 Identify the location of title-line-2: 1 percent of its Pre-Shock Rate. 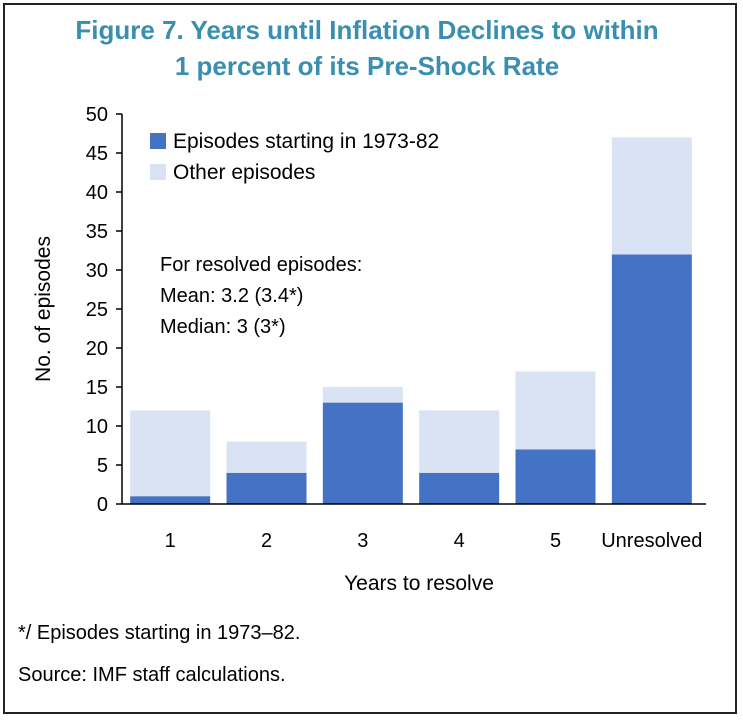
(367, 66).